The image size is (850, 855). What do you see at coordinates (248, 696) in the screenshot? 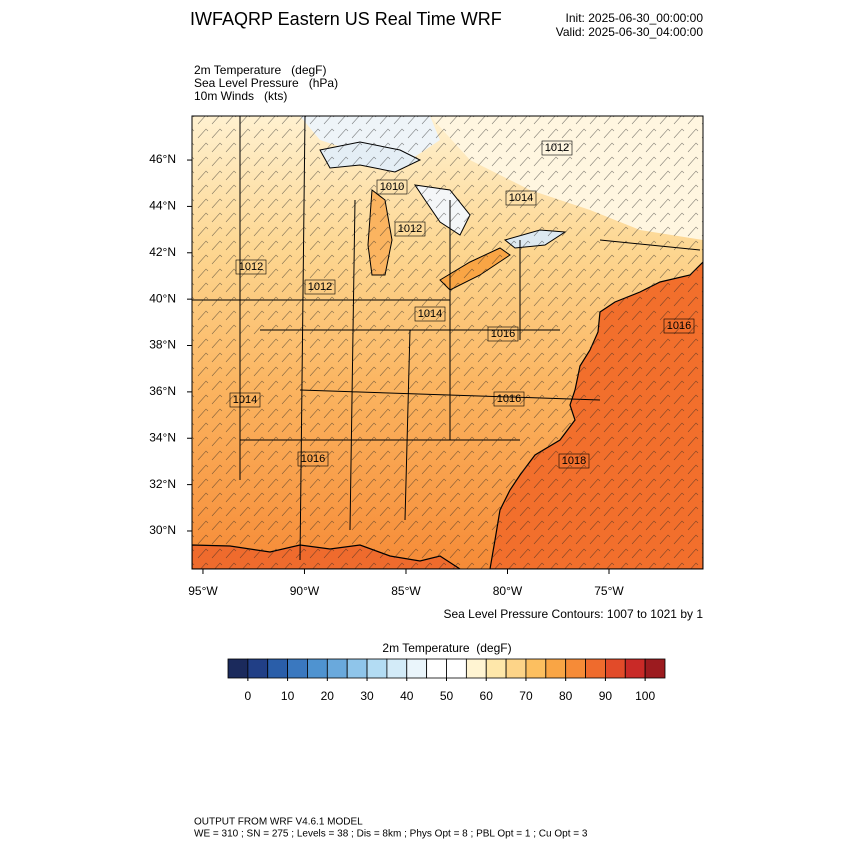
I see `colorbar-tick-label: 0` at bounding box center [248, 696].